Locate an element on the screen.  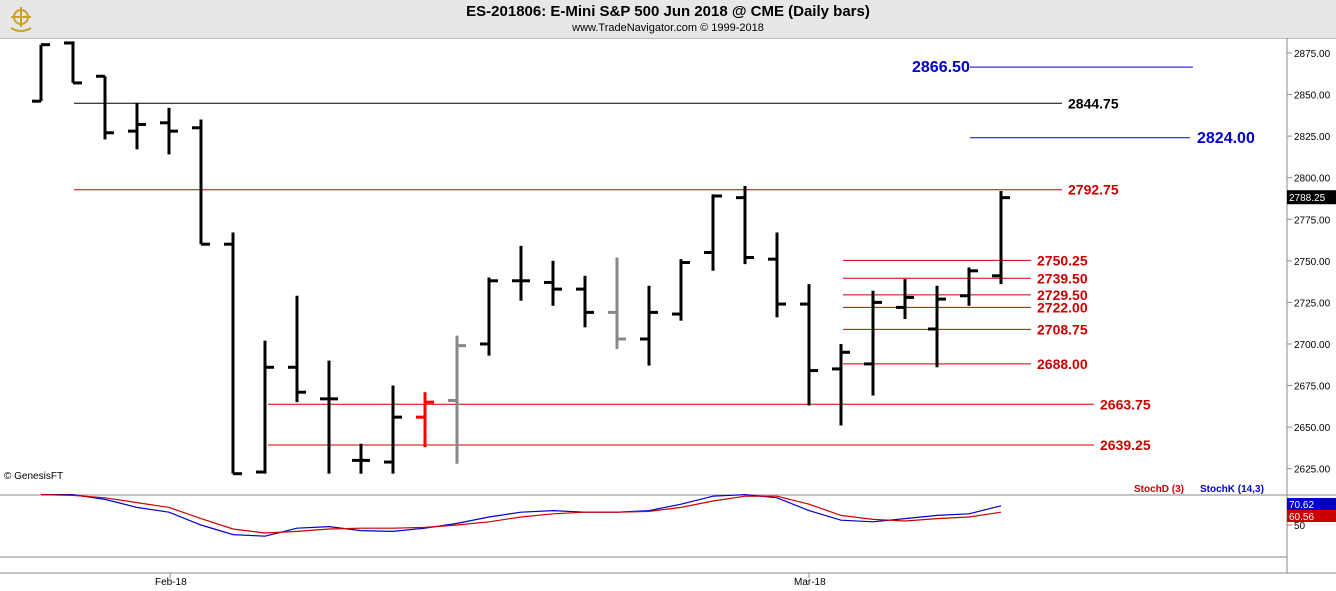
y-tick-label: 2725.00 is located at coordinates (1312, 303).